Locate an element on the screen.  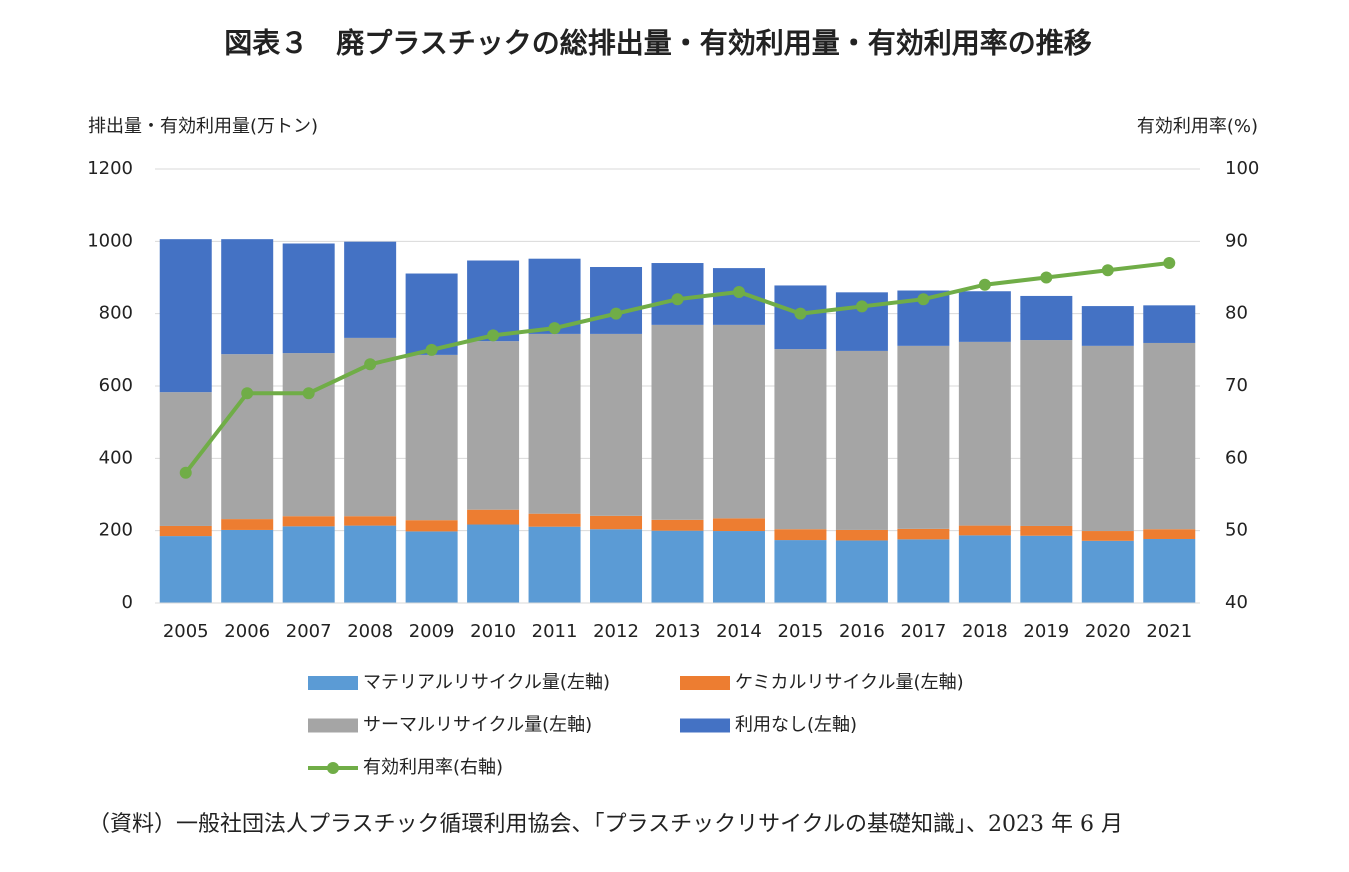
y2-tick-label: 70 is located at coordinates (1236, 385).